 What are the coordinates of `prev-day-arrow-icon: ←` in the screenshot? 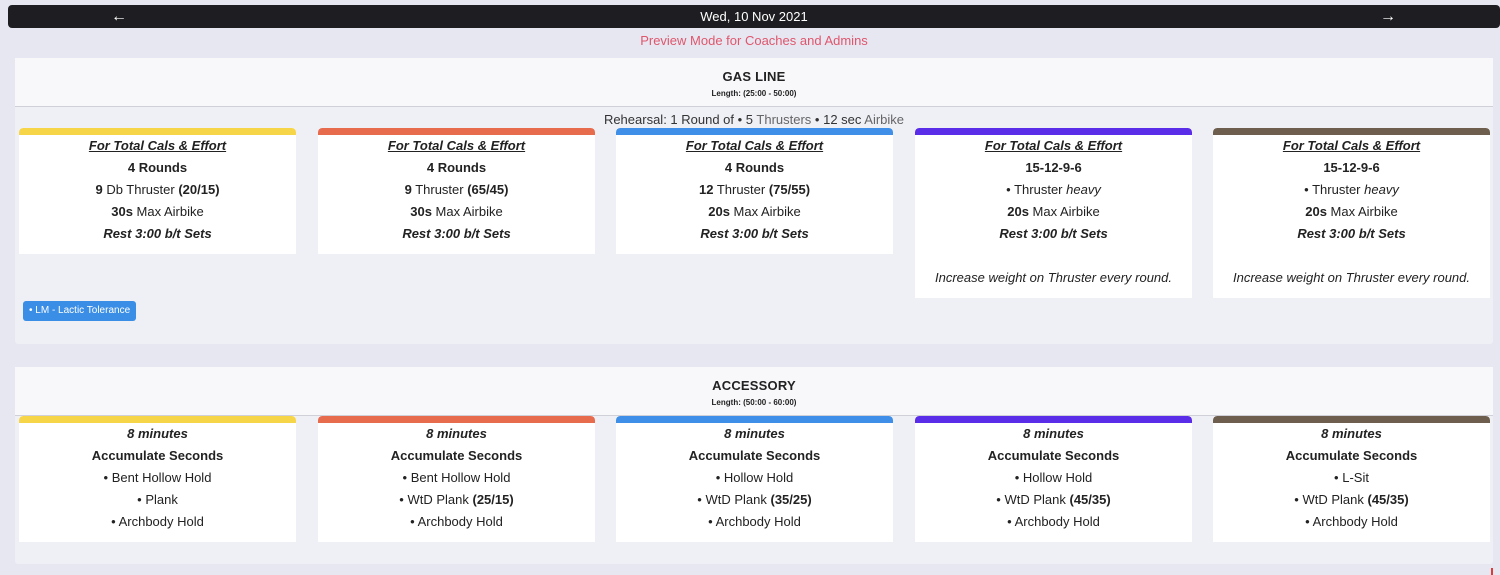 It's located at (119, 16).